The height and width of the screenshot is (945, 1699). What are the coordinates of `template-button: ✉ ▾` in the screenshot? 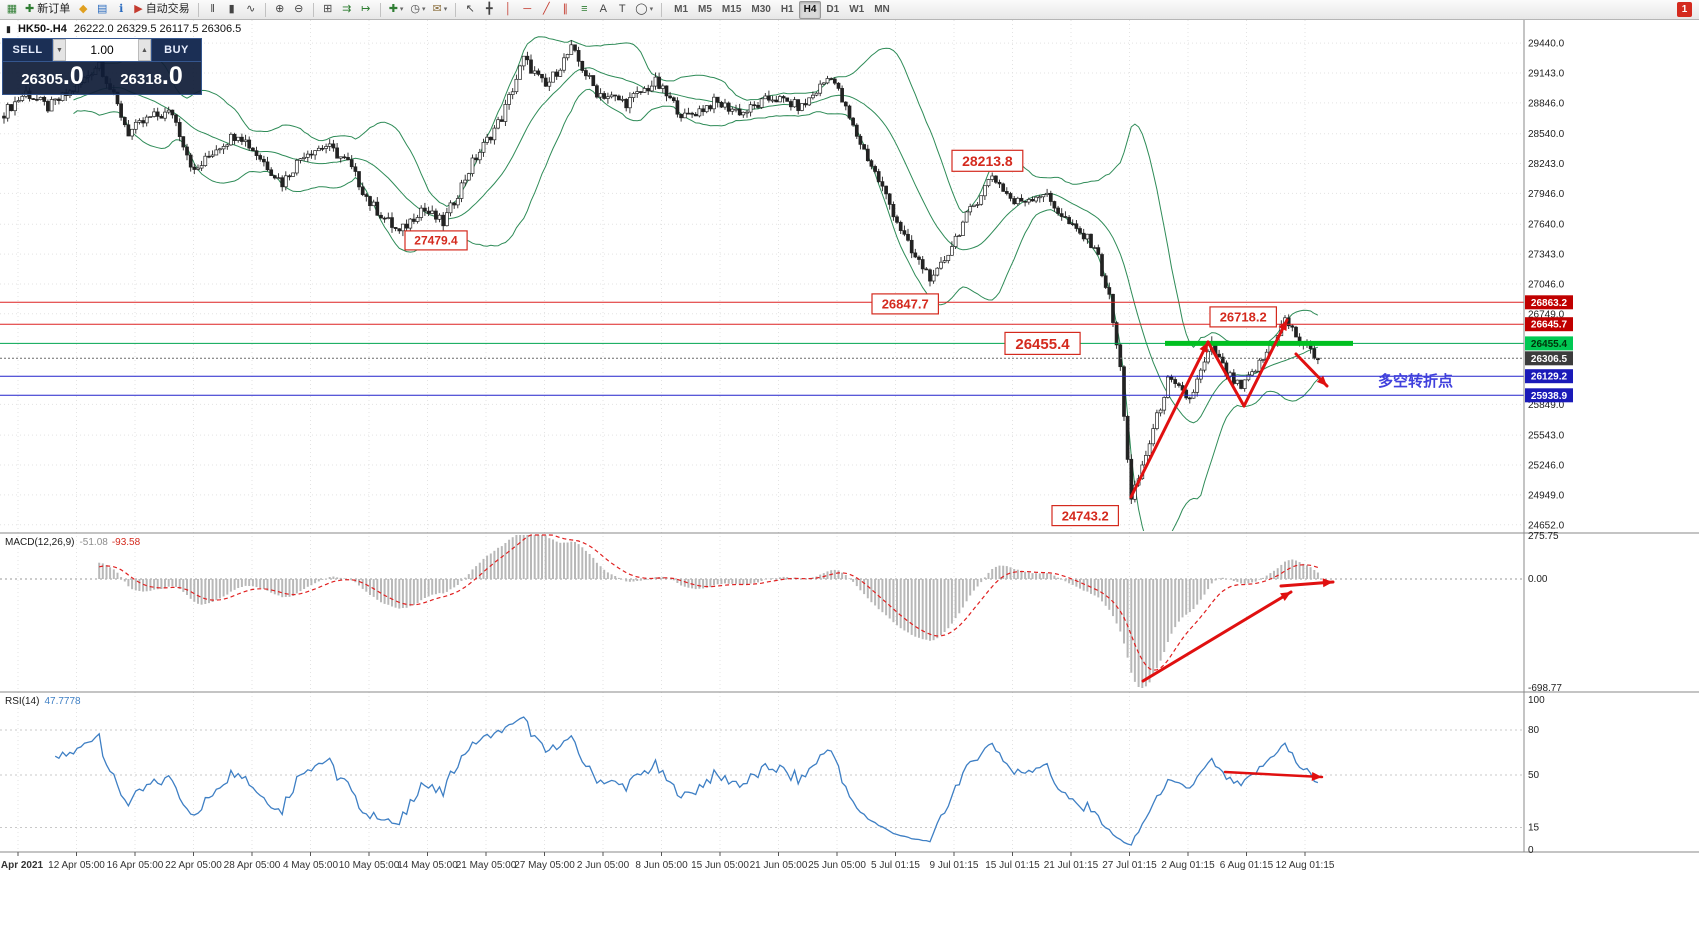 It's located at (440, 10).